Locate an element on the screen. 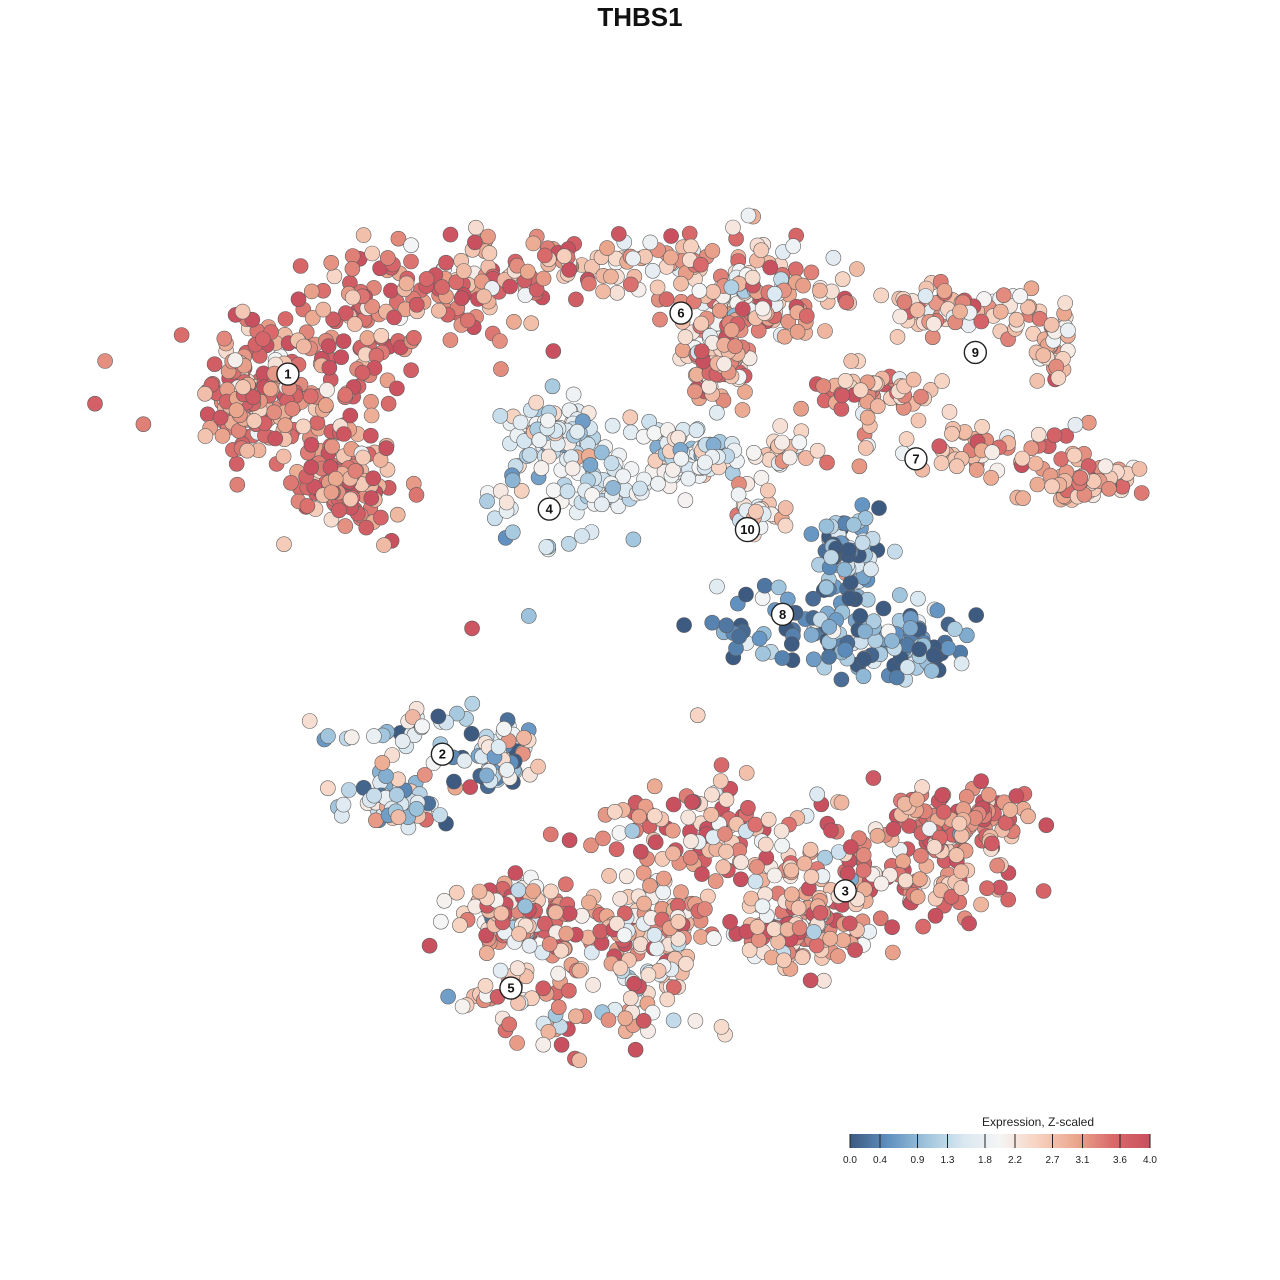 Image resolution: width=1280 pixels, height=1280 pixels. cluster-label-7: 7 is located at coordinates (916, 459).